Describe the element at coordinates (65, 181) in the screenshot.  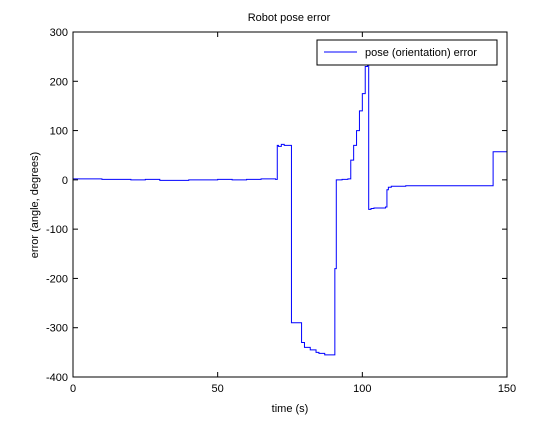
I see `y-tick-label: 0` at that location.